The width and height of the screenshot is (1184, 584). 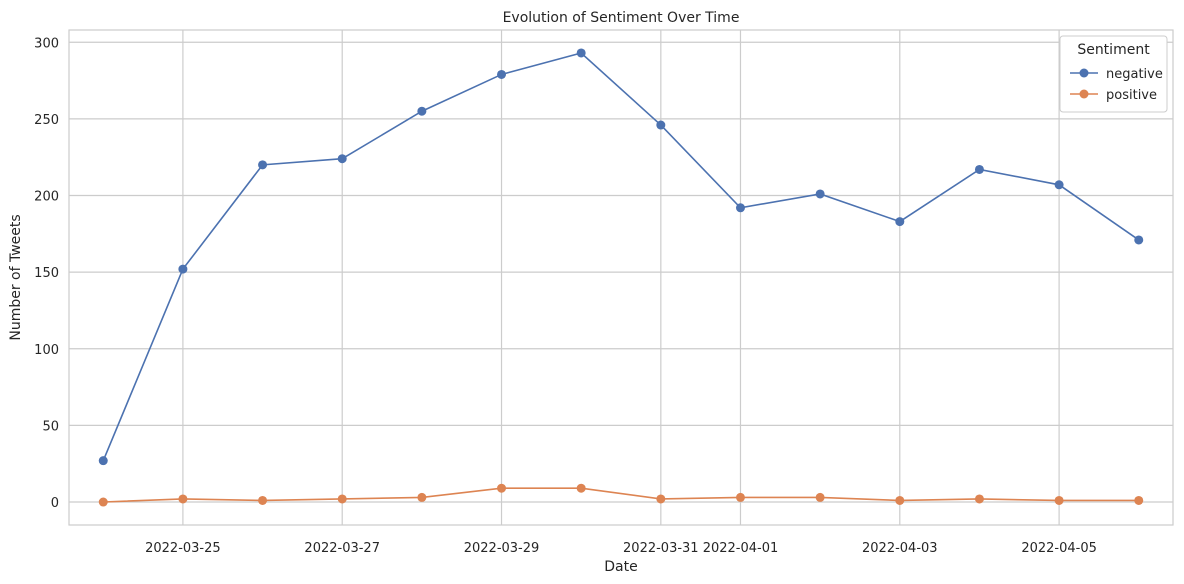 What do you see at coordinates (741, 548) in the screenshot?
I see `x-tick-label: 2022-04-01` at bounding box center [741, 548].